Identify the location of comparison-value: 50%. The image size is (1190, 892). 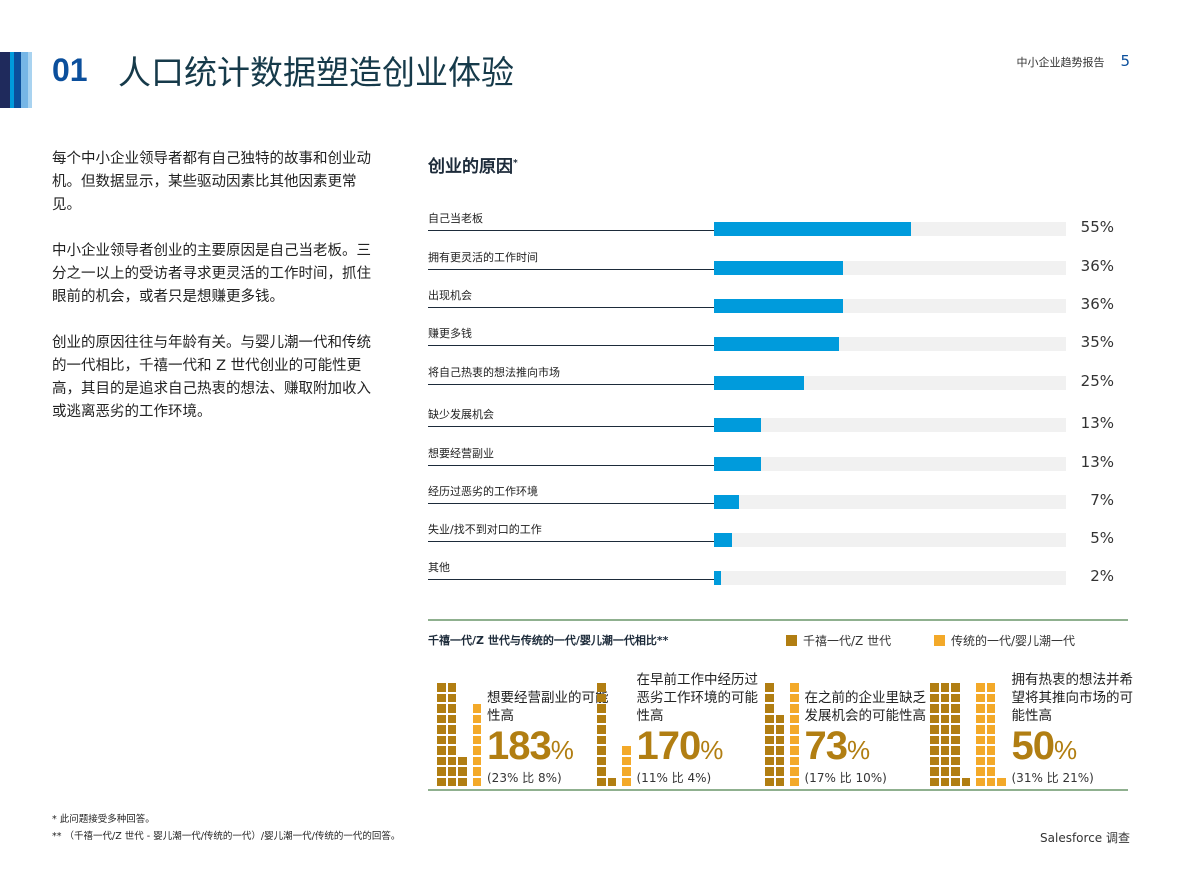
(1075, 748).